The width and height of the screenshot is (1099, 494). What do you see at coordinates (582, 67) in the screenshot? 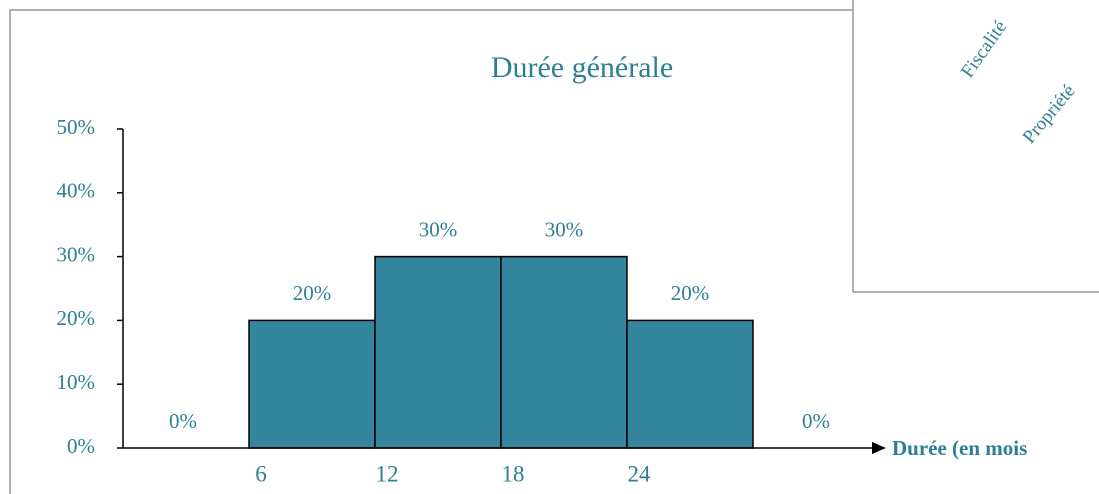
I see `chart-title: Durée générale` at bounding box center [582, 67].